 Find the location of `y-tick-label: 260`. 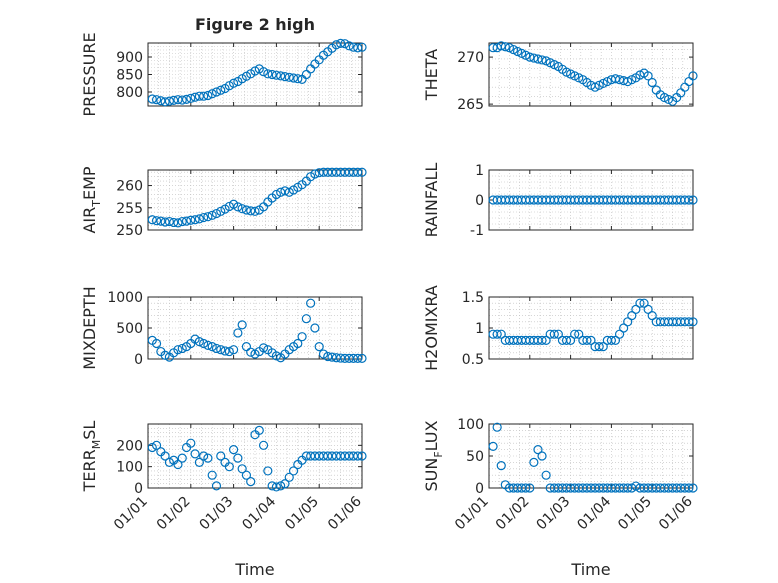

y-tick-label: 260 is located at coordinates (129, 187).